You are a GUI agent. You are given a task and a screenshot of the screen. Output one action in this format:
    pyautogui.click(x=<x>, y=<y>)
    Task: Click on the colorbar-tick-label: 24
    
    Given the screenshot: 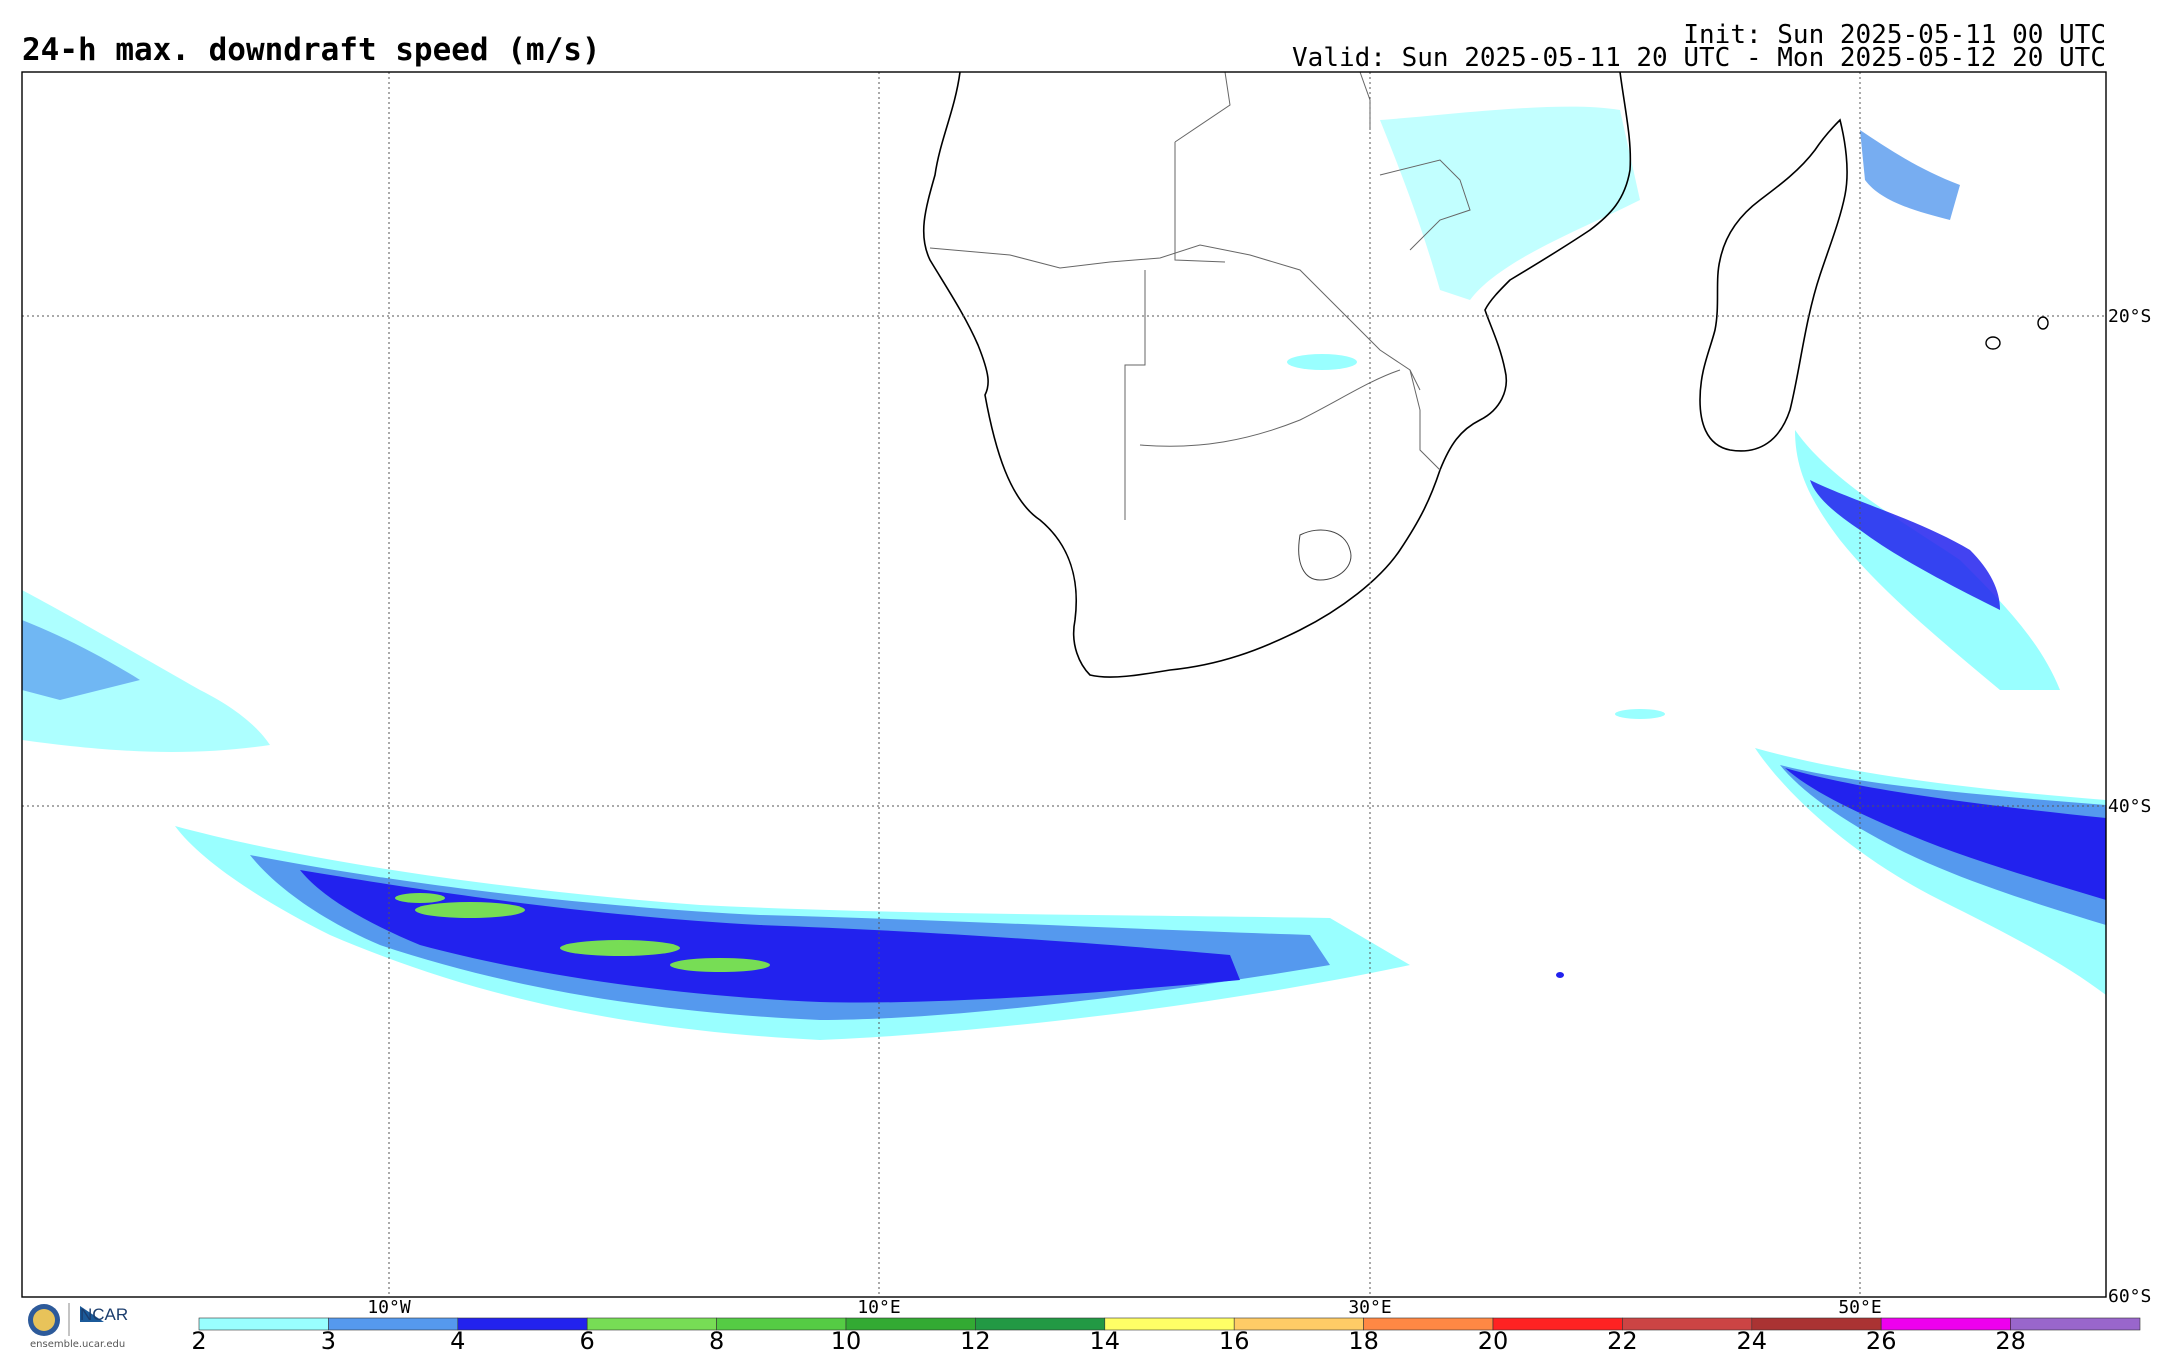 What is the action you would take?
    pyautogui.click(x=1752, y=1340)
    